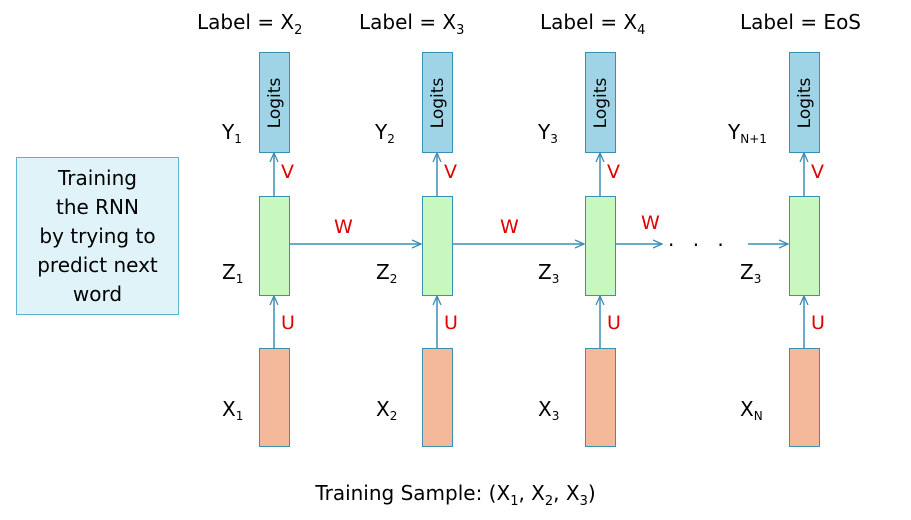 Image resolution: width=911 pixels, height=520 pixels. Describe the element at coordinates (437, 102) in the screenshot. I see `logits-box-2: Logits` at that location.